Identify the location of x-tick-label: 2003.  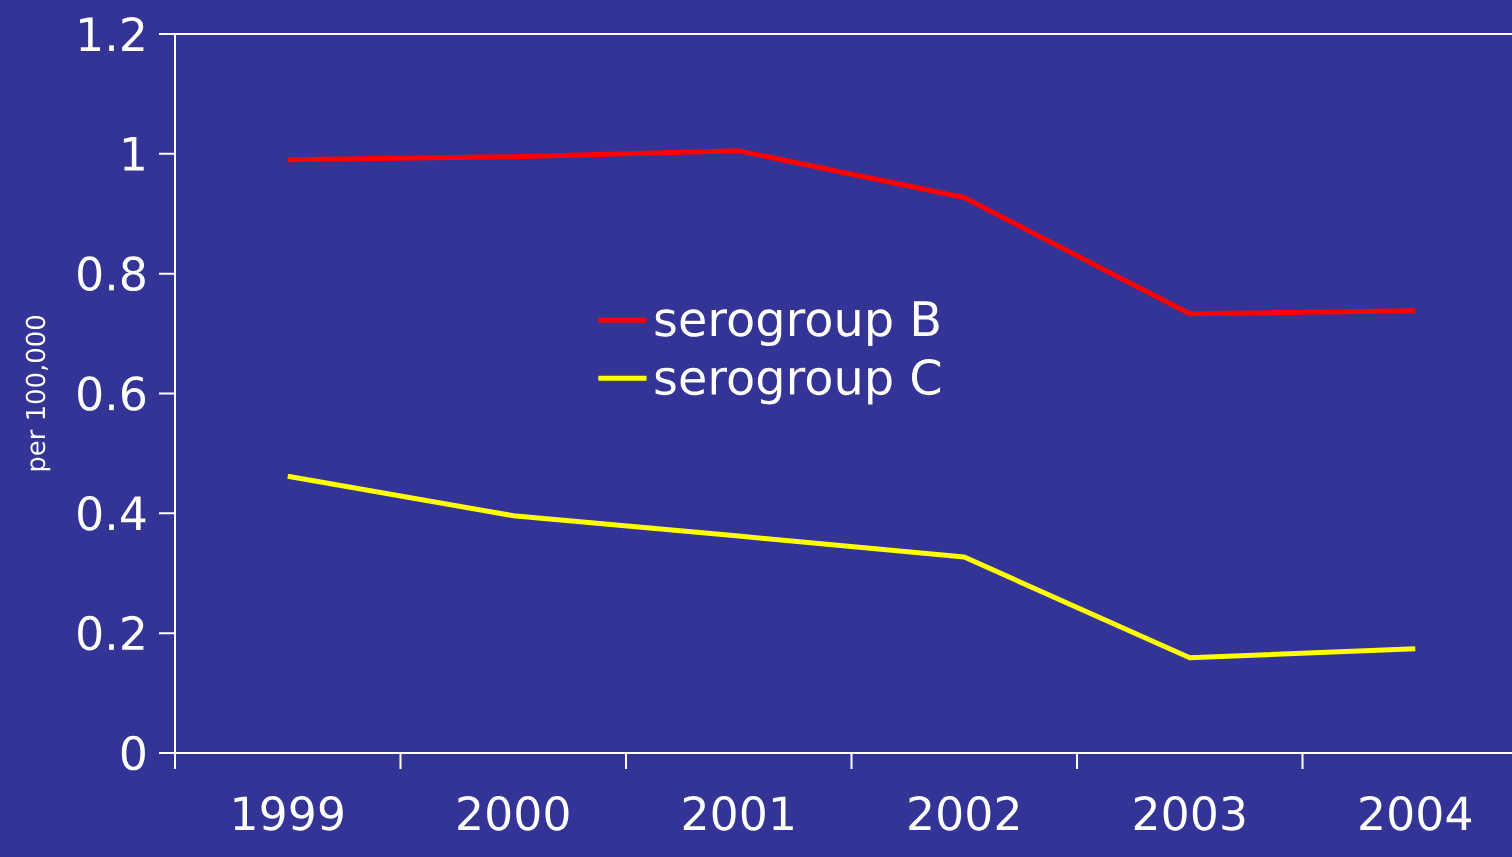
(1189, 813).